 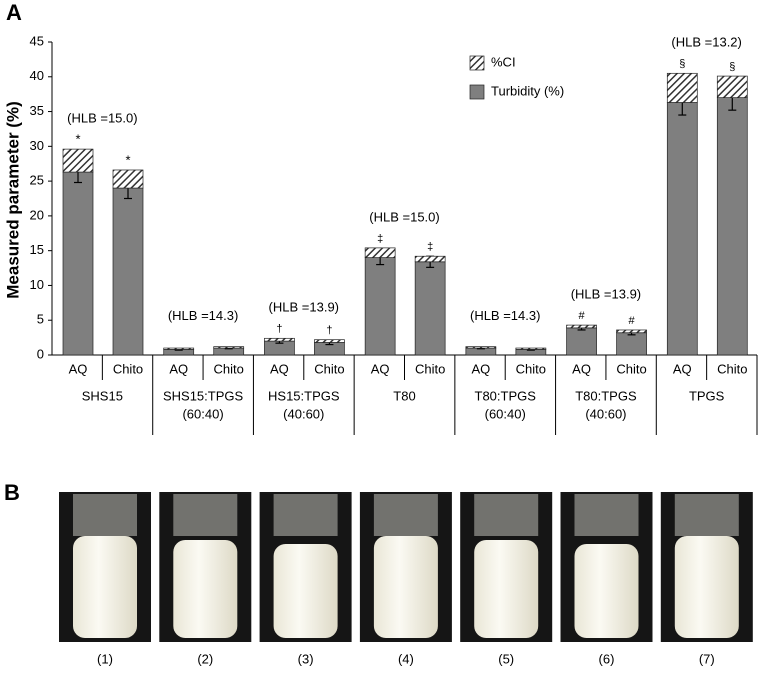 What do you see at coordinates (37, 214) in the screenshot?
I see `y-tick-label: 20` at bounding box center [37, 214].